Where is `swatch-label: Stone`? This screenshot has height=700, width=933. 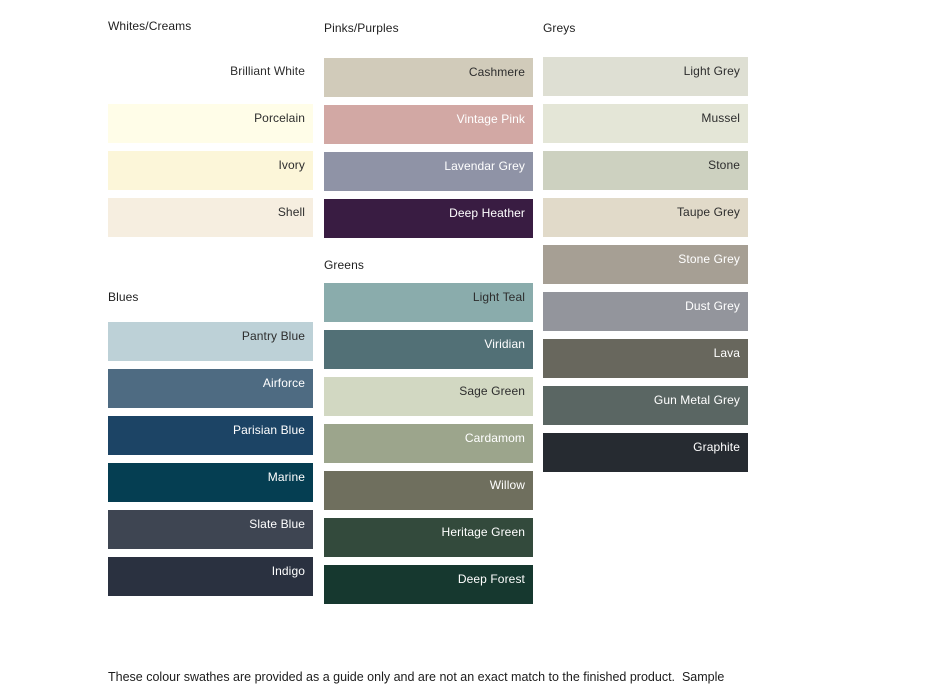
swatch-label: Stone is located at coordinates (724, 165).